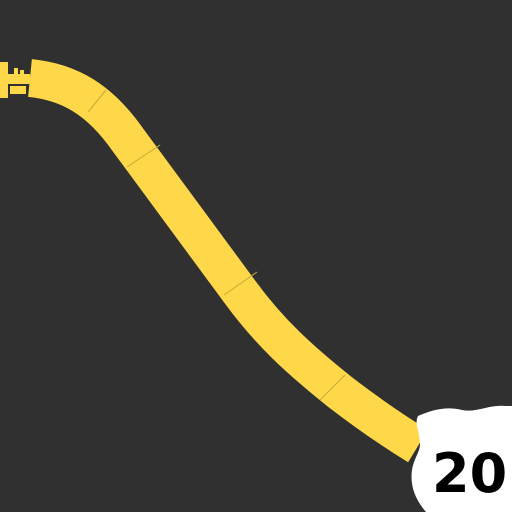 Image resolution: width=512 pixels, height=512 pixels. I want to click on road-stub, so click(4, 80).